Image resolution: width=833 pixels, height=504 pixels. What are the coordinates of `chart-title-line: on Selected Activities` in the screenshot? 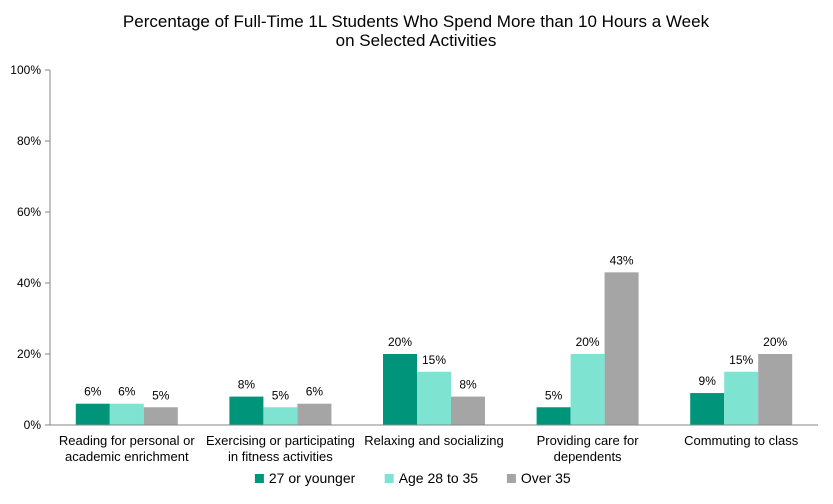 It's located at (416, 40).